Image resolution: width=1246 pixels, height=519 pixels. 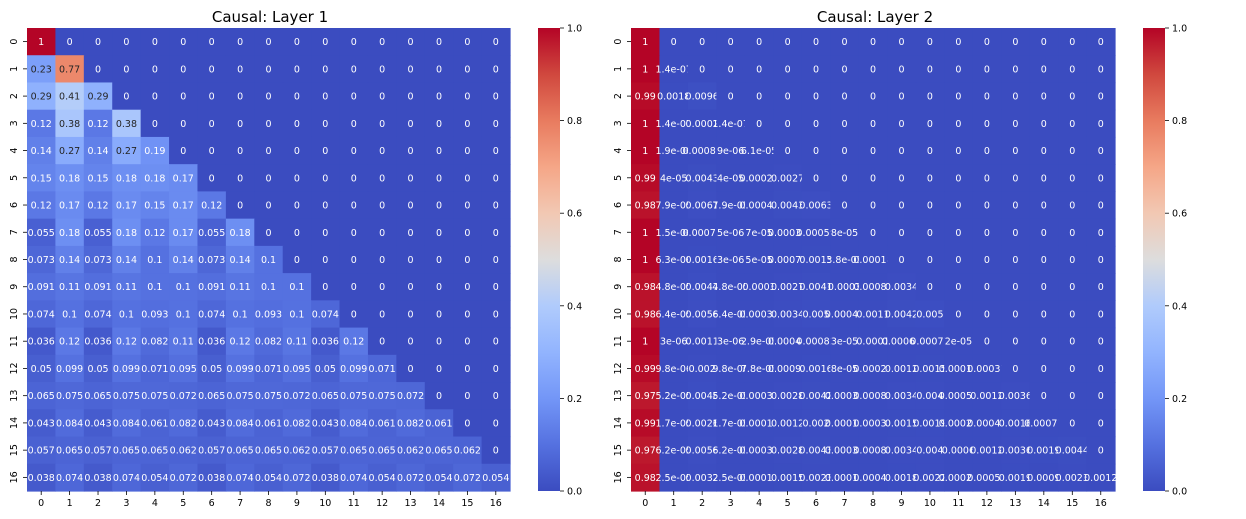 I want to click on cell-label-16-6: 0.0023, so click(x=815, y=478).